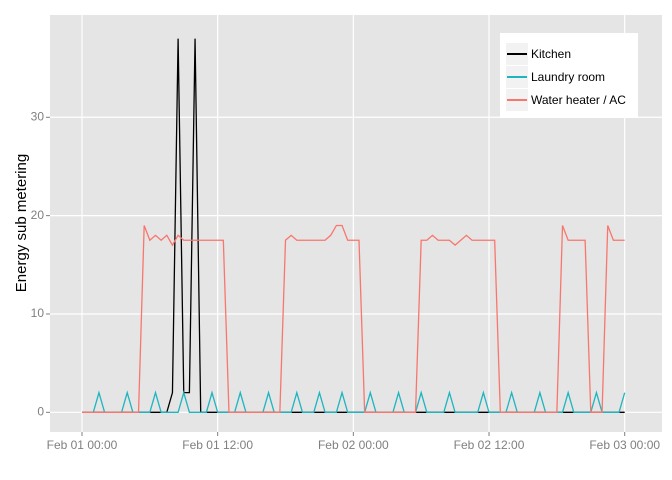 This screenshot has width=672, height=480. I want to click on x-tick-label: Feb 01 12:00, so click(217, 445).